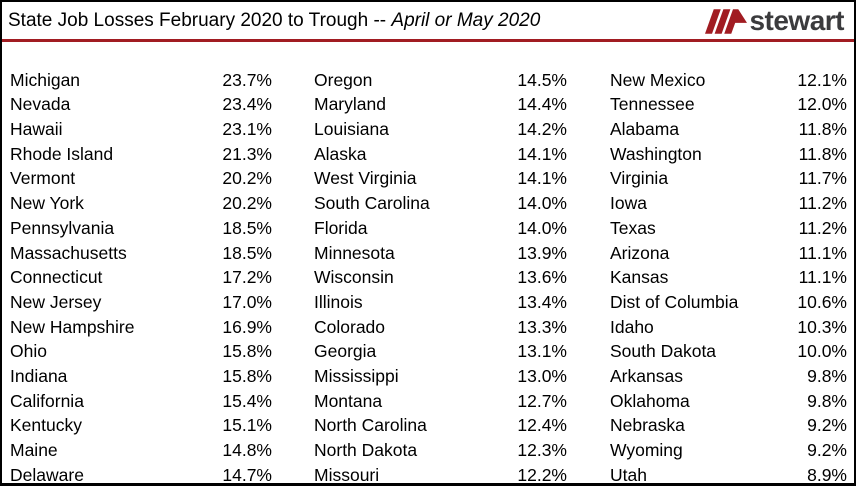  What do you see at coordinates (68, 252) in the screenshot?
I see `state-name: Massachusetts` at bounding box center [68, 252].